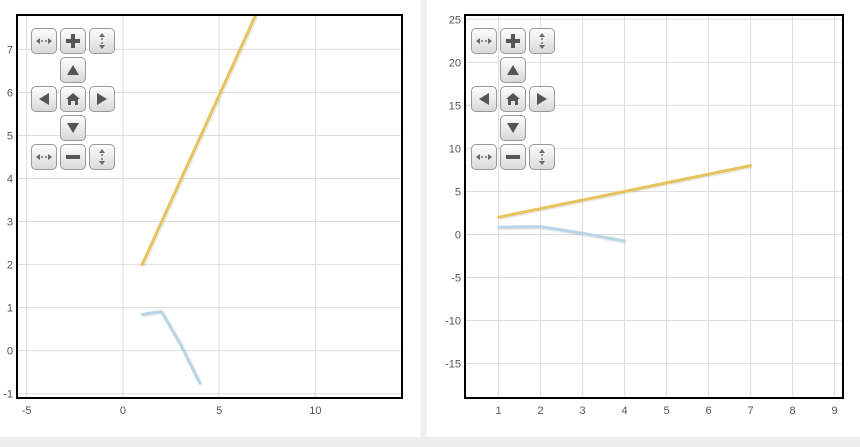 Image resolution: width=860 pixels, height=447 pixels. I want to click on x-tick-label: 2, so click(541, 411).